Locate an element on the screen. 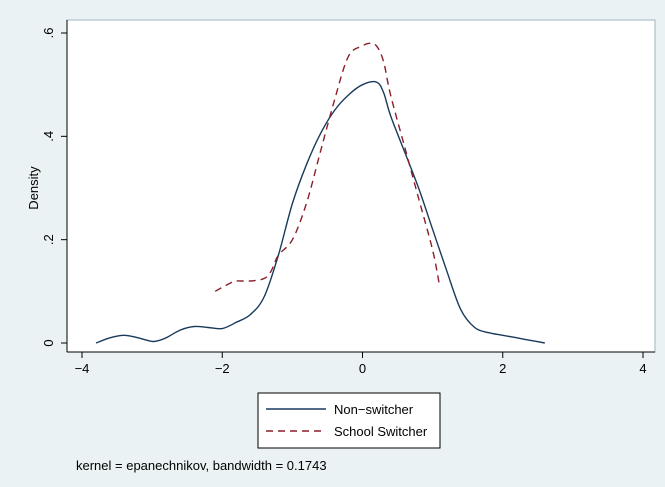 This screenshot has height=487, width=665. x-ticks: −4 −2 0 2 4 is located at coordinates (361, 364).